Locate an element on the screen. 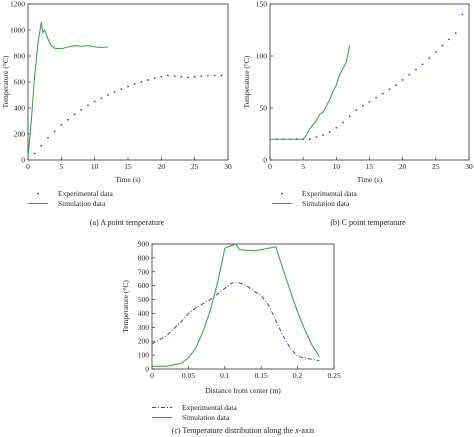 This screenshot has width=474, height=437. y-tick-label: 300 is located at coordinates (144, 327).